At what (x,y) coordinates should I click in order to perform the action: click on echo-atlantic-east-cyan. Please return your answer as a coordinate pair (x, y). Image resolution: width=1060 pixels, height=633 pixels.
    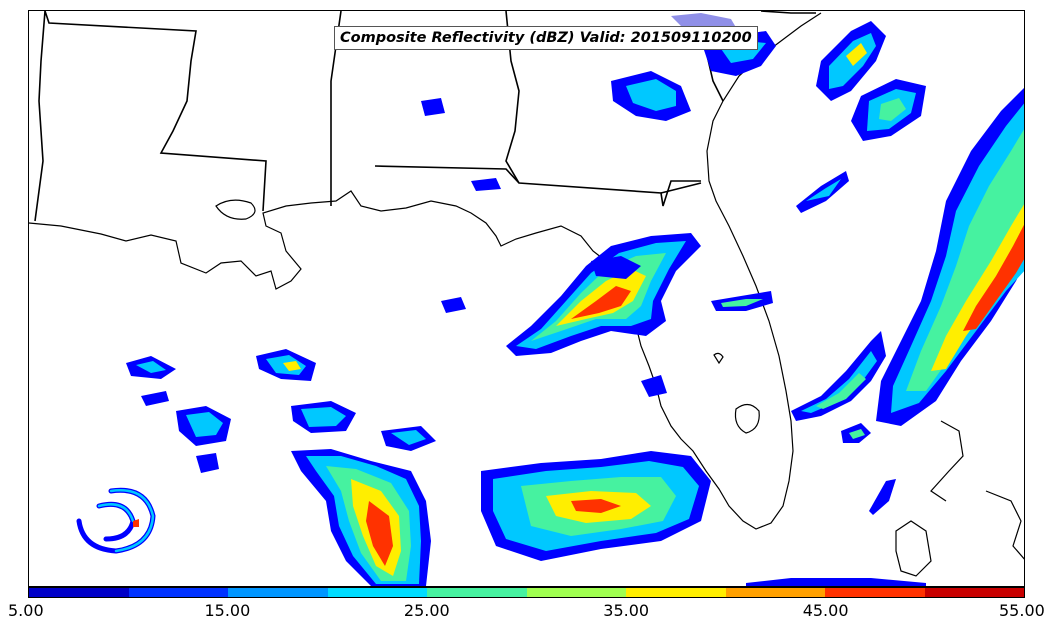
    Looking at the image, I should click on (957, 258).